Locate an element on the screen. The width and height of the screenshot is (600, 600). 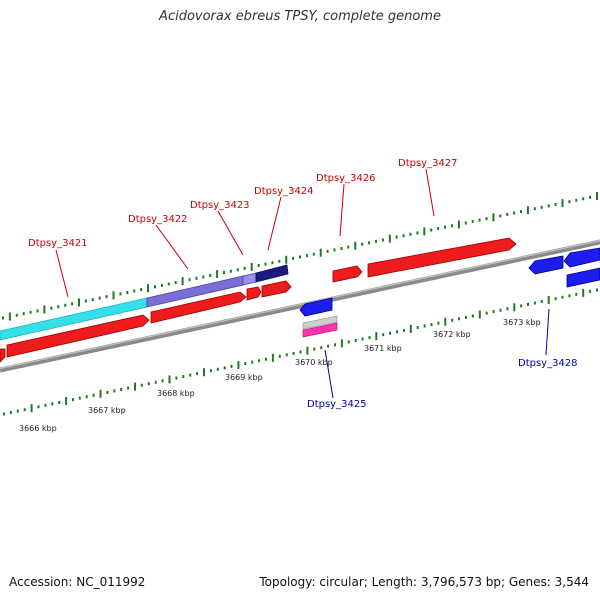
tick-label-3668: 3668 kbp is located at coordinates (176, 393).